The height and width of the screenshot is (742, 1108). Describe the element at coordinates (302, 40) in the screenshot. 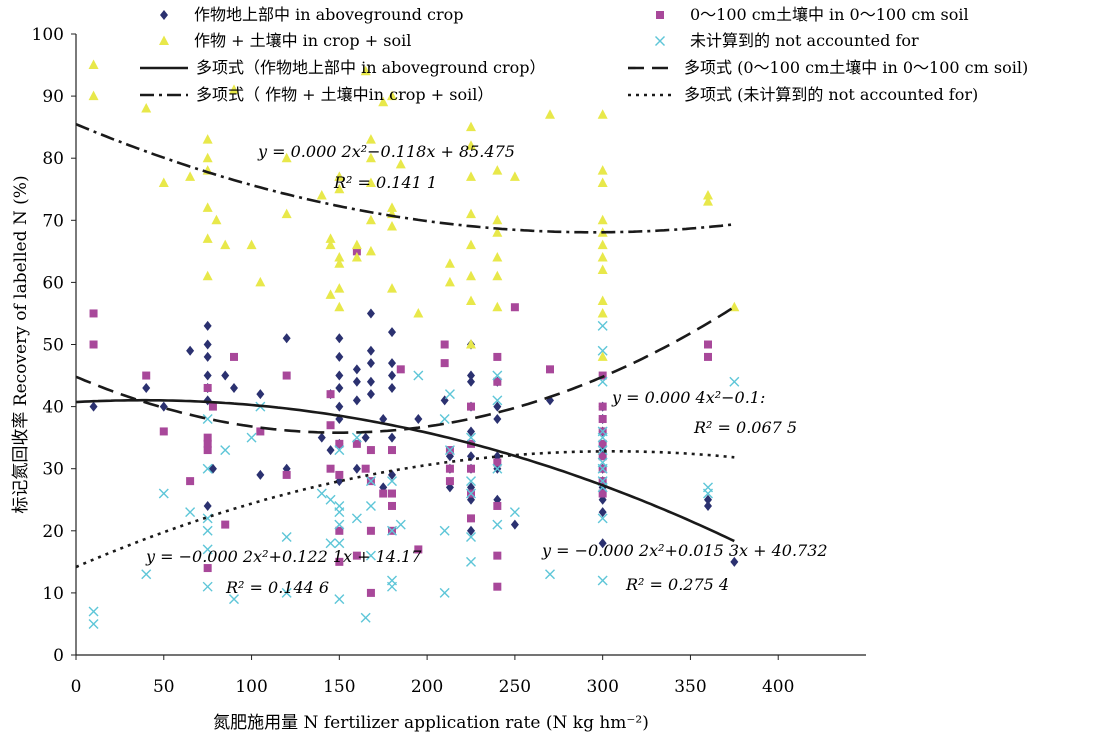

I see `legend-label: 作物 + 土壤中 in crop + soil` at that location.